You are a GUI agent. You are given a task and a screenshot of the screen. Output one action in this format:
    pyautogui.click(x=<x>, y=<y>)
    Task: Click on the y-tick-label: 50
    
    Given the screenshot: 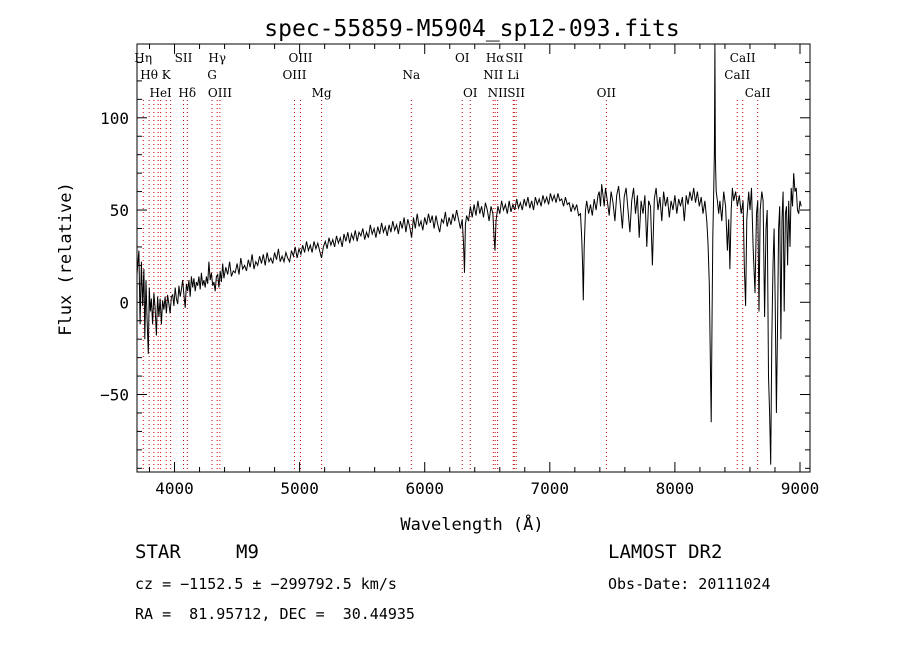 What is the action you would take?
    pyautogui.click(x=119, y=210)
    